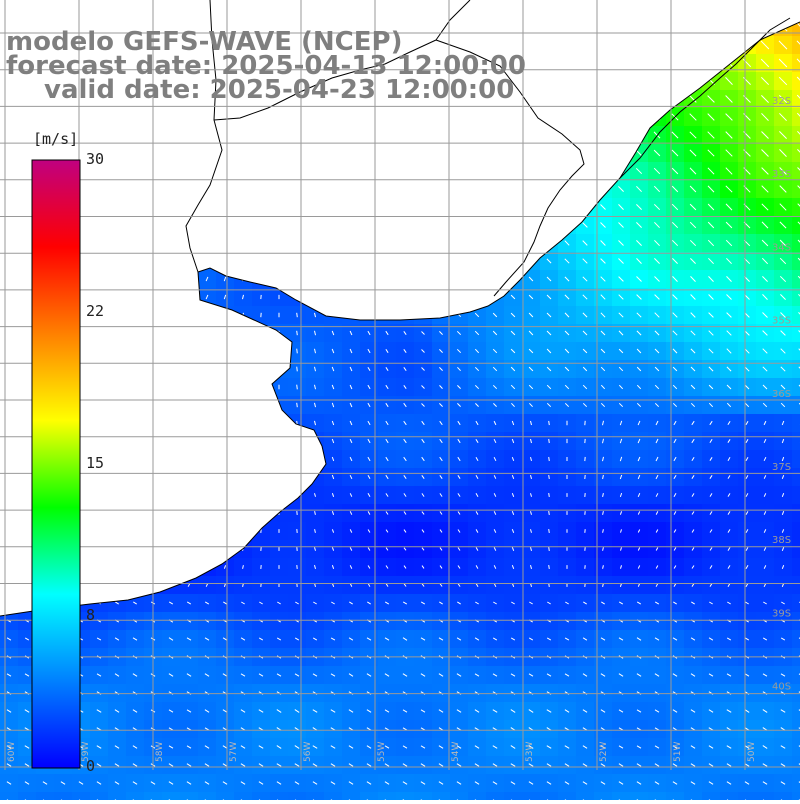 This screenshot has height=804, width=800. Describe the element at coordinates (266, 90) in the screenshot. I see `valid-date: valid date: 2025-04-23 12:00:00` at that location.